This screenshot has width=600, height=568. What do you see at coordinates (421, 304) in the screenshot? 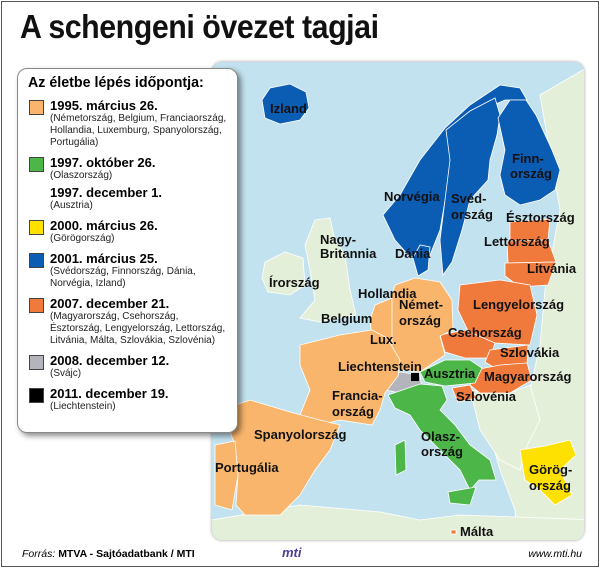
I see `label-nemetorszag: Német-` at bounding box center [421, 304].